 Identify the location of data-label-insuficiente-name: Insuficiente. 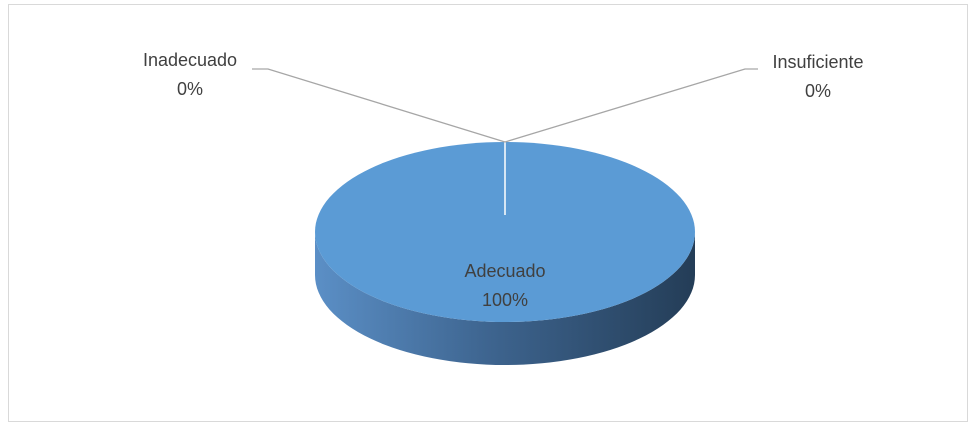
(817, 62).